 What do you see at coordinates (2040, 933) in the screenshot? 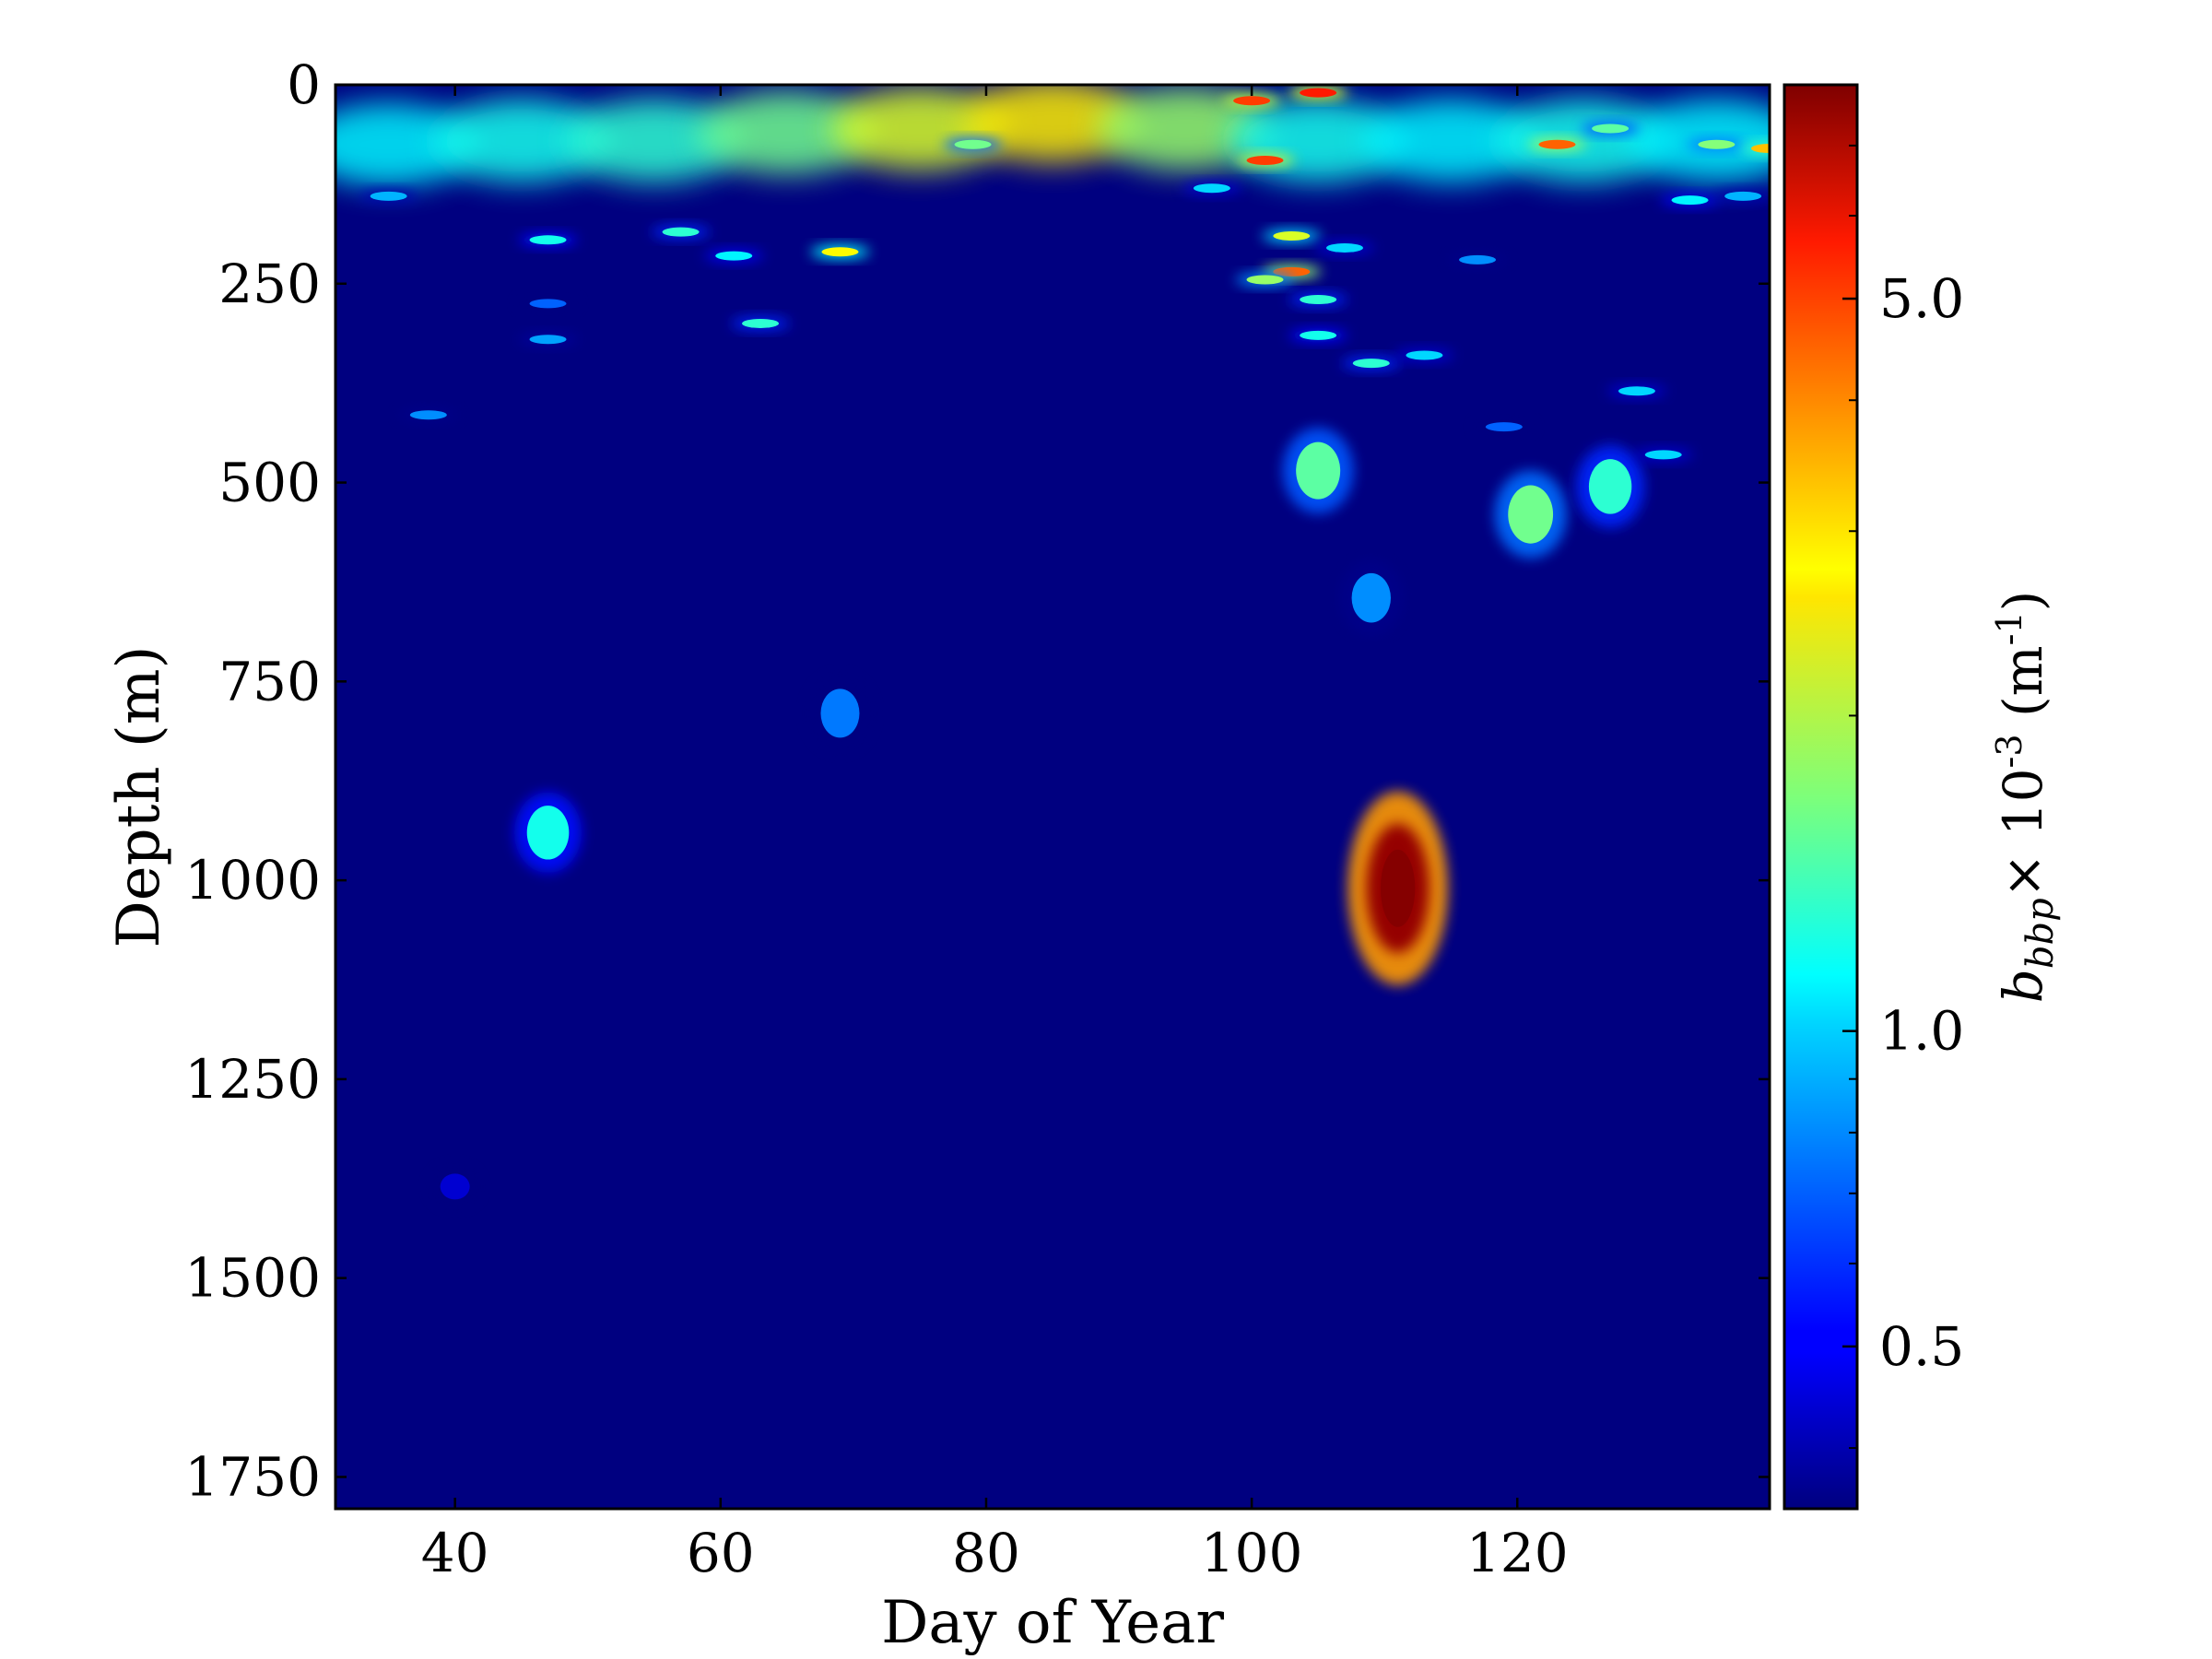
I see `colorbar-label-subscript: bbp` at bounding box center [2040, 933].